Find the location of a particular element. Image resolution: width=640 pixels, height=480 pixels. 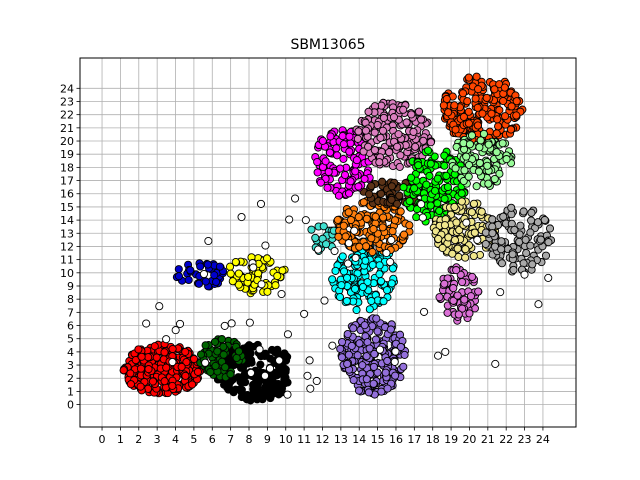

x-tick-label: 22 is located at coordinates (506, 439).